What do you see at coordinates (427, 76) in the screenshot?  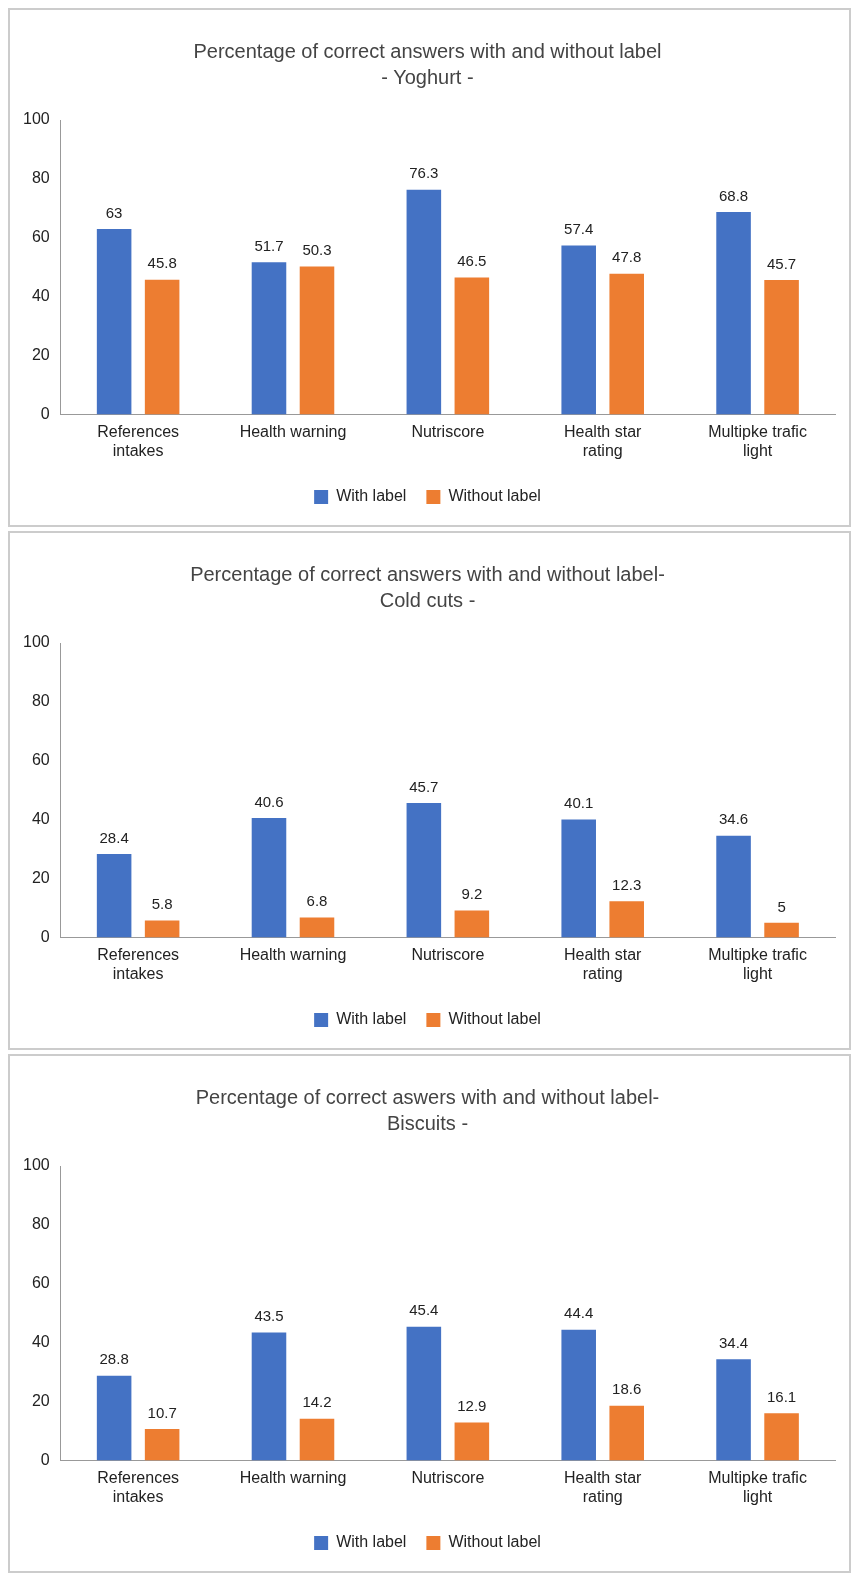 I see `chart-subtitle: - Yoghurt -` at bounding box center [427, 76].